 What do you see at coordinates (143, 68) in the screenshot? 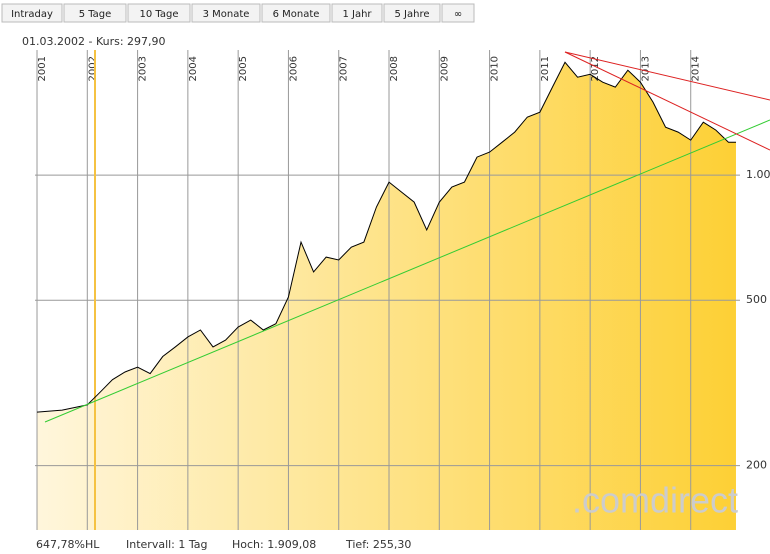
I see `x-tick-label: 2003` at bounding box center [143, 68].